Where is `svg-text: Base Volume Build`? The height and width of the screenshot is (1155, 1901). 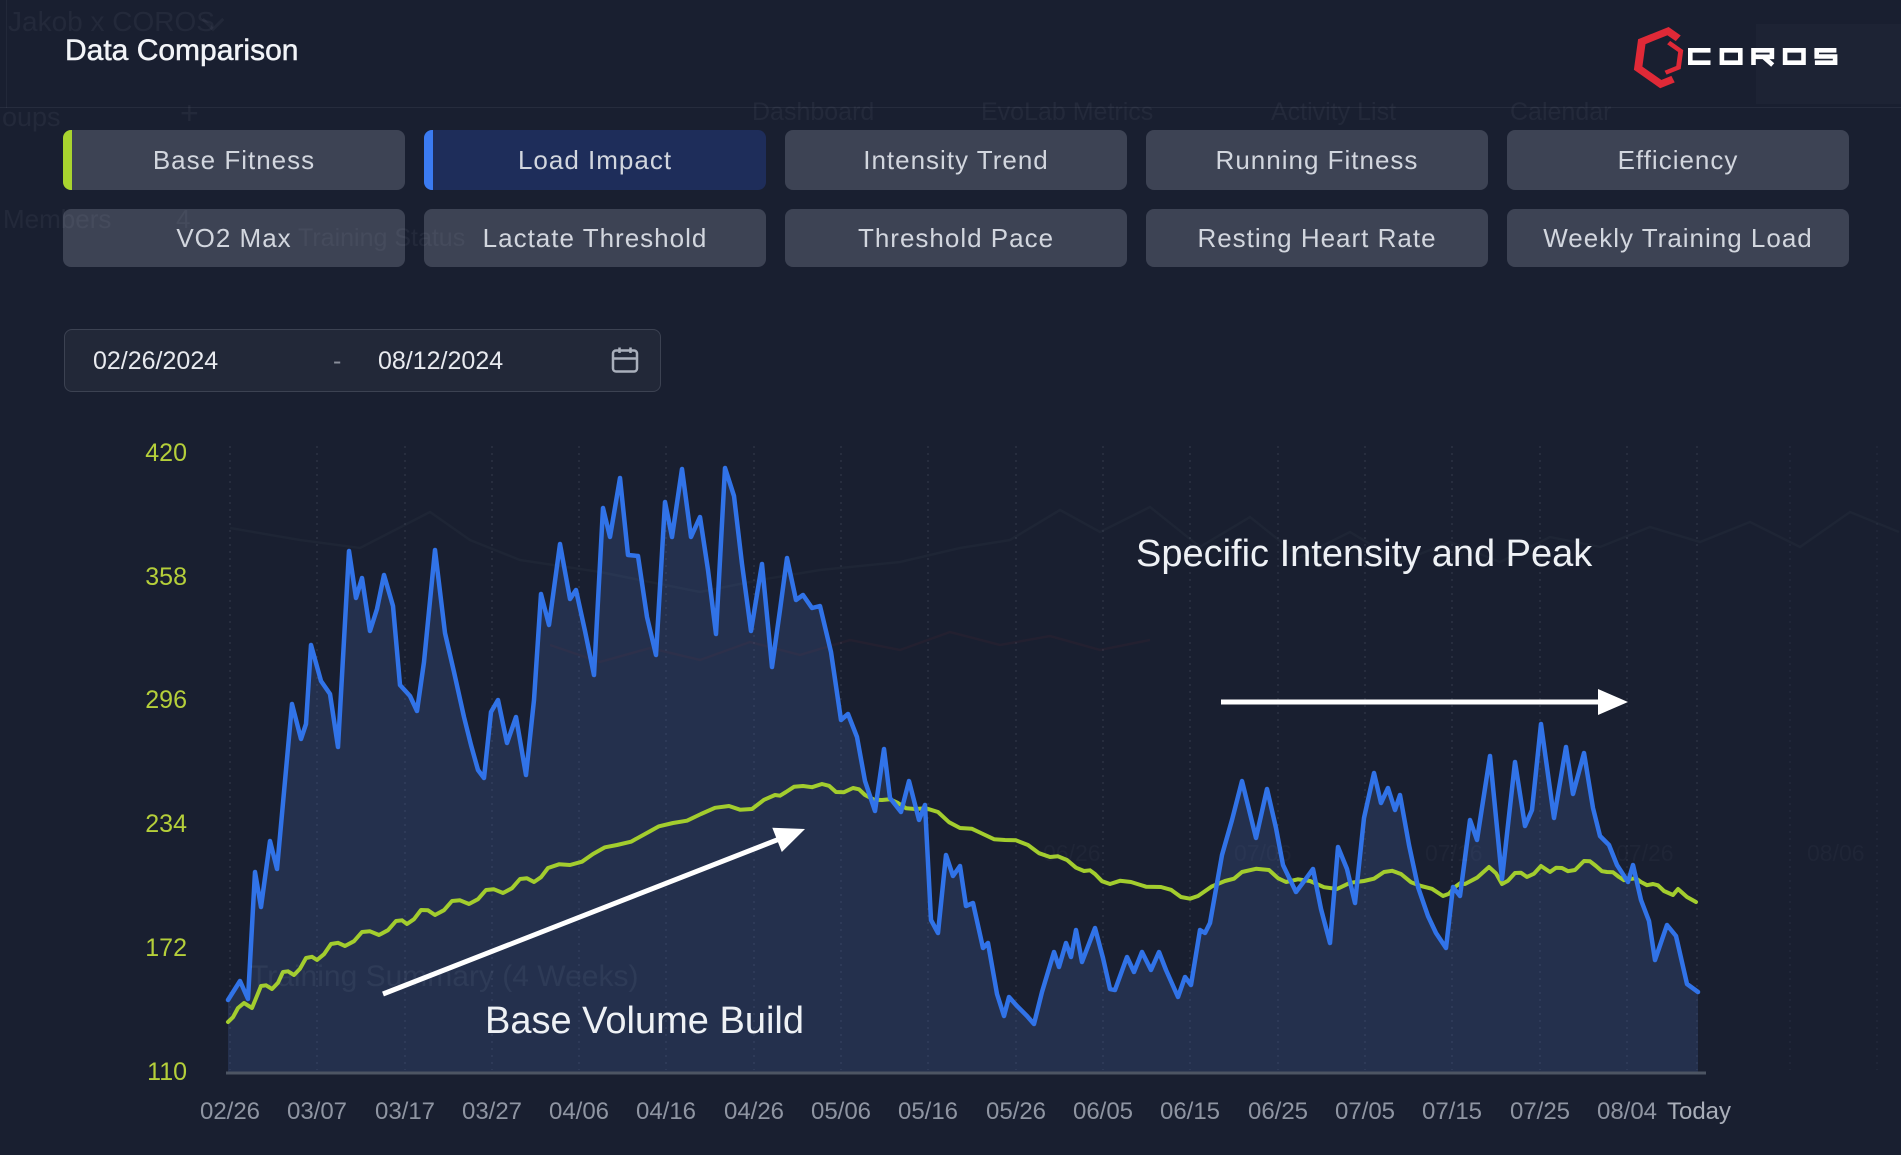
svg-text: Base Volume Build is located at coordinates (644, 1021).